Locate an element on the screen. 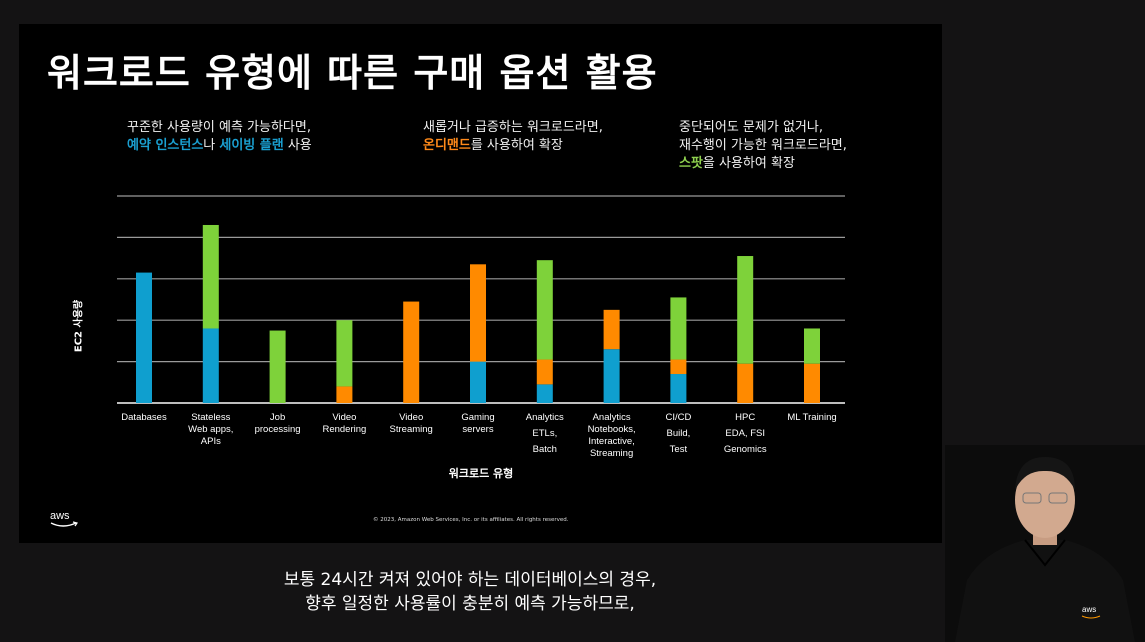 This screenshot has height=642, width=1145. x-tick-label: Job is located at coordinates (277, 417).